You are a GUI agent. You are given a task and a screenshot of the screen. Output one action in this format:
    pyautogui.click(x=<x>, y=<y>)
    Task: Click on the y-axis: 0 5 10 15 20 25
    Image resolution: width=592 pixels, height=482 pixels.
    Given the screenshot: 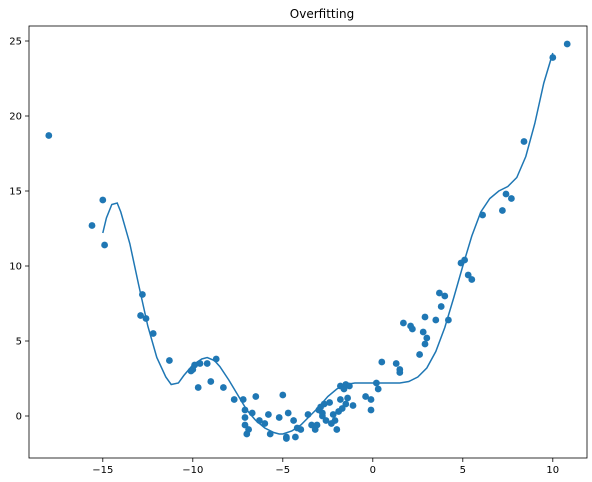 What is the action you would take?
    pyautogui.click(x=19, y=230)
    